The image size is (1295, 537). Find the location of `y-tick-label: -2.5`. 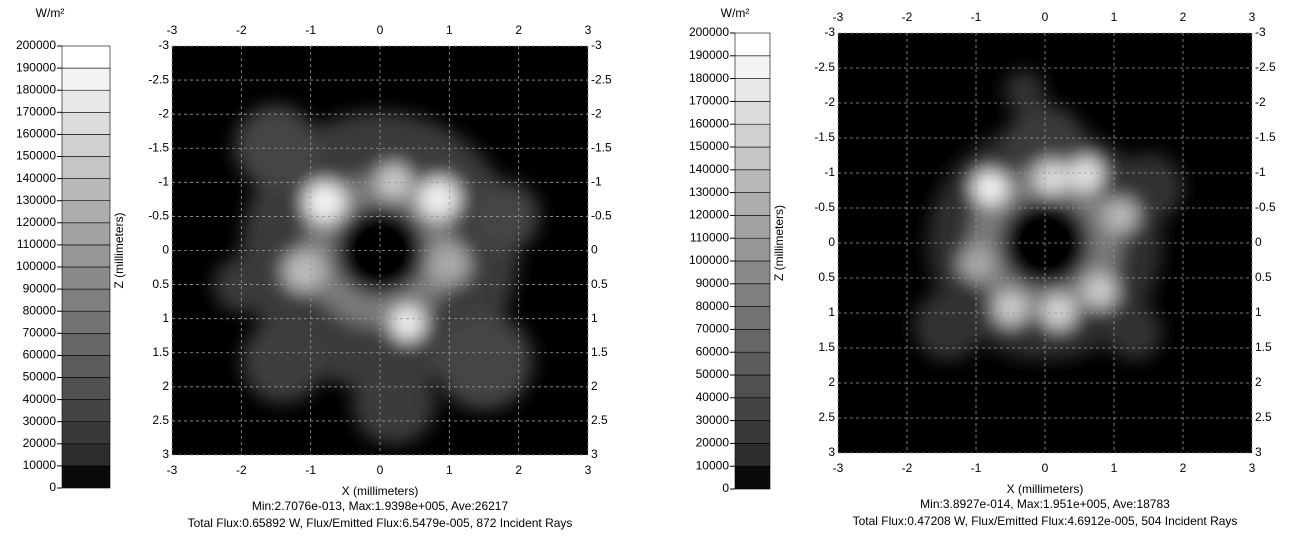

y-tick-label: -2.5 is located at coordinates (824, 67).